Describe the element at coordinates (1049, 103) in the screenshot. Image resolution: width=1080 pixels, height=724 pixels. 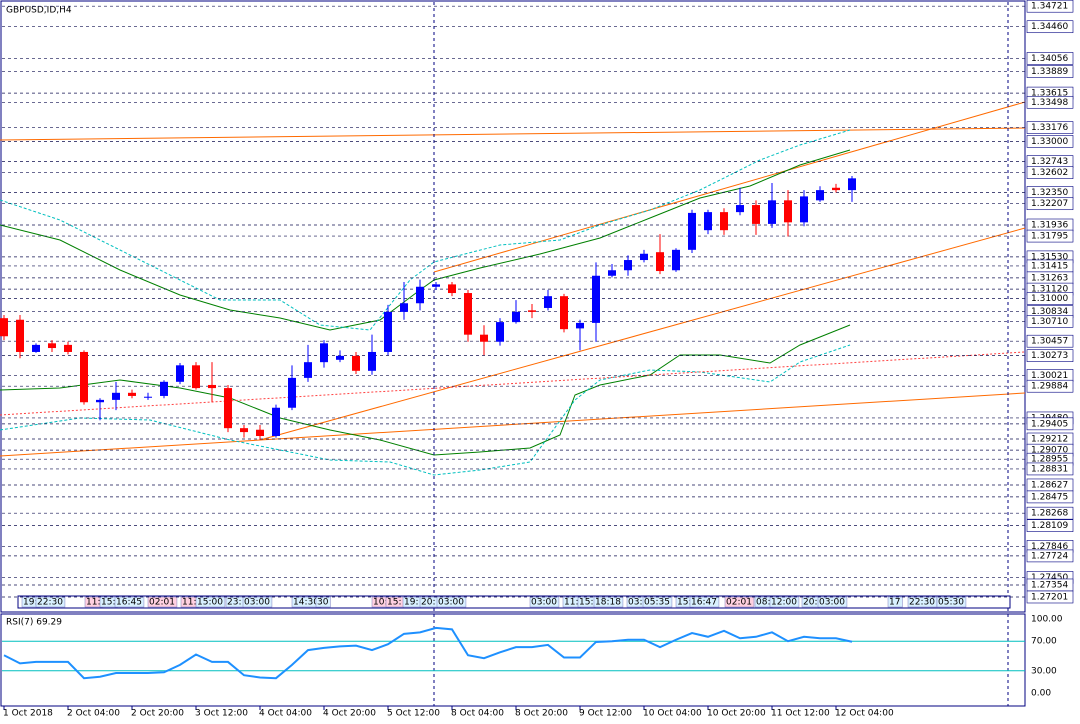
I see `y-tick-label: 1.33498` at that location.